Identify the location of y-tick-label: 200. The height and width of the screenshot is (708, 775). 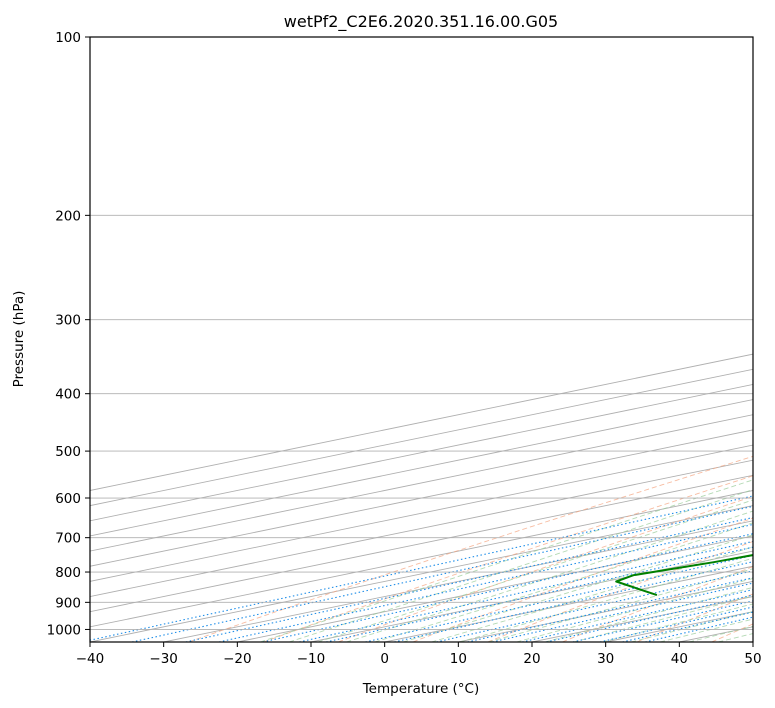
(68, 216).